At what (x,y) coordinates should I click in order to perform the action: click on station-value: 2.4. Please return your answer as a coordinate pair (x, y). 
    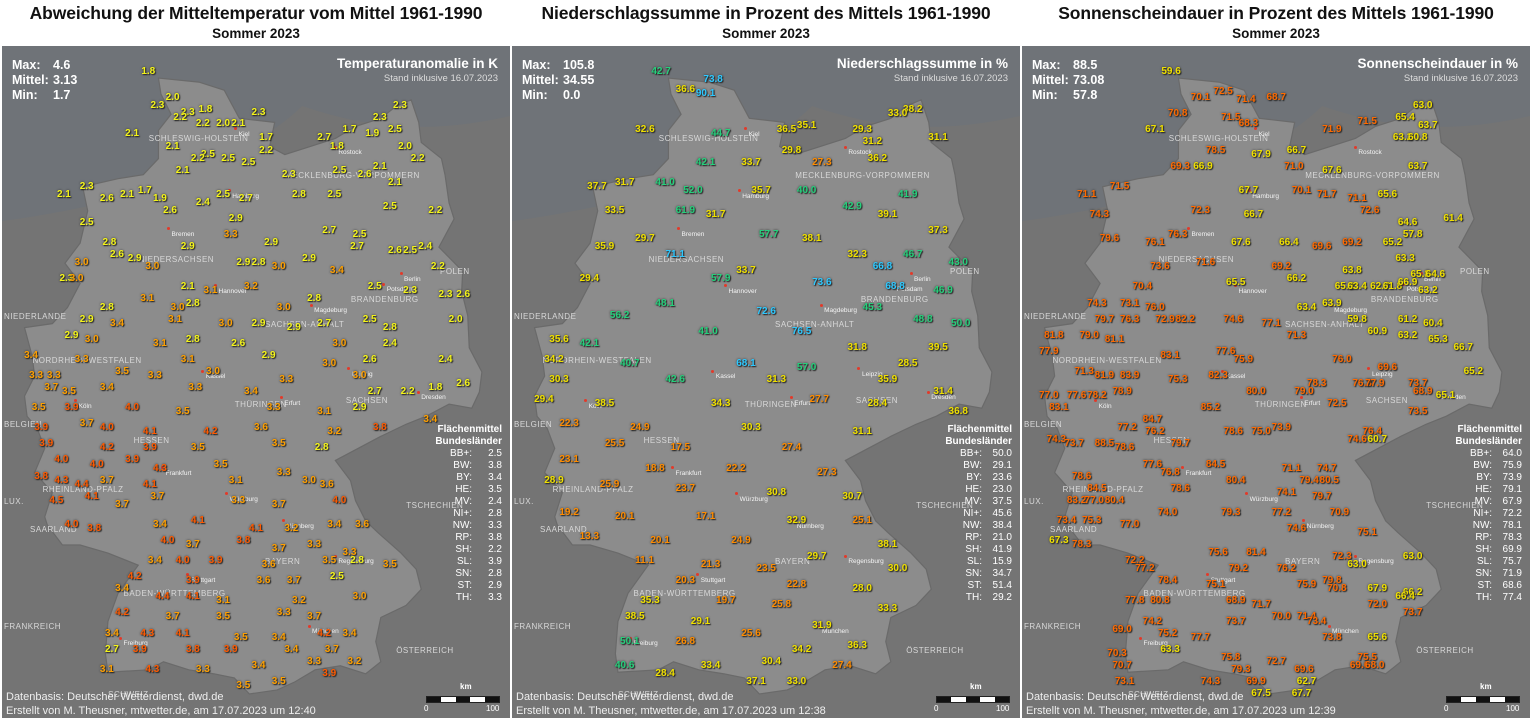
    Looking at the image, I should click on (202, 202).